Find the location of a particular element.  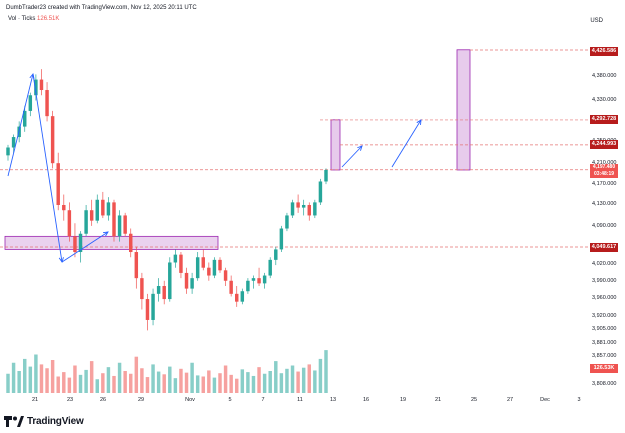

price-tag-level-1: 4,426.586 is located at coordinates (604, 51).